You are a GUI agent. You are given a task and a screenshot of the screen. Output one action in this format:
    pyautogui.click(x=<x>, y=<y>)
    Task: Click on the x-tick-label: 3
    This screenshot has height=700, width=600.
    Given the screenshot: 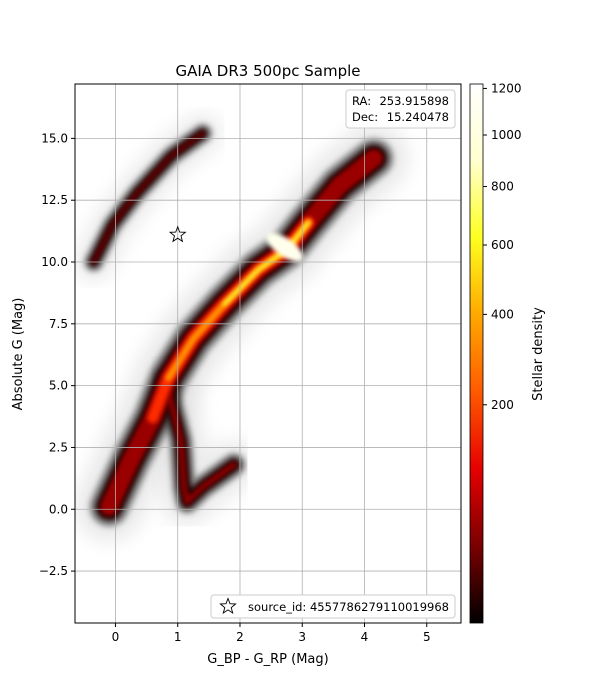 What is the action you would take?
    pyautogui.click(x=302, y=637)
    